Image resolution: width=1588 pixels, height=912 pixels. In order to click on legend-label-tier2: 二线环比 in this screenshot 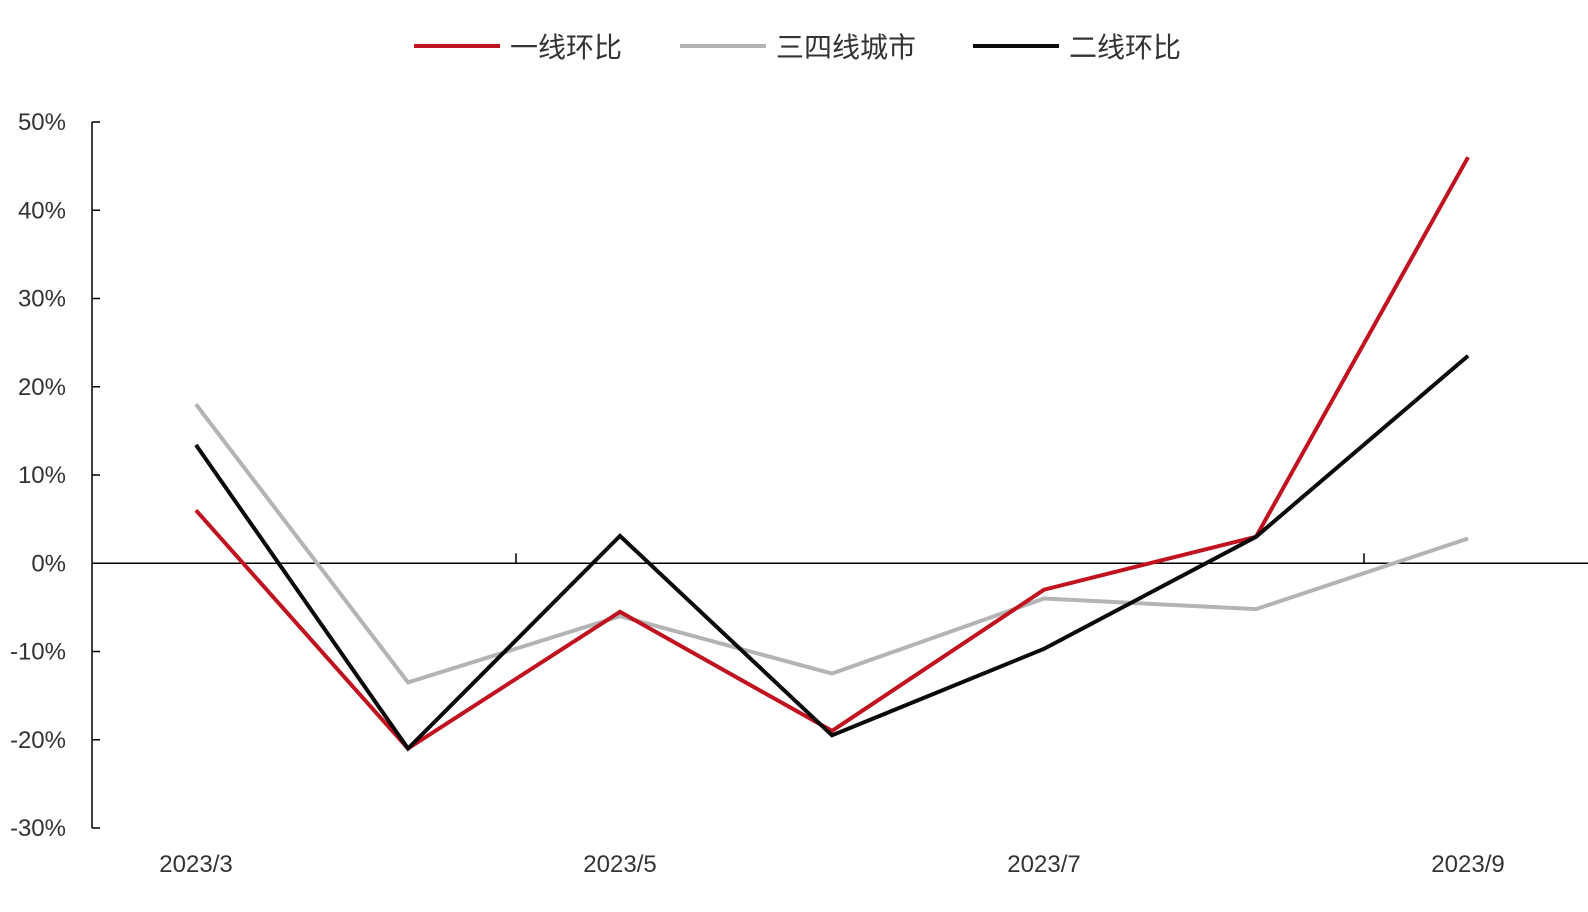, I will do `click(1125, 47)`.